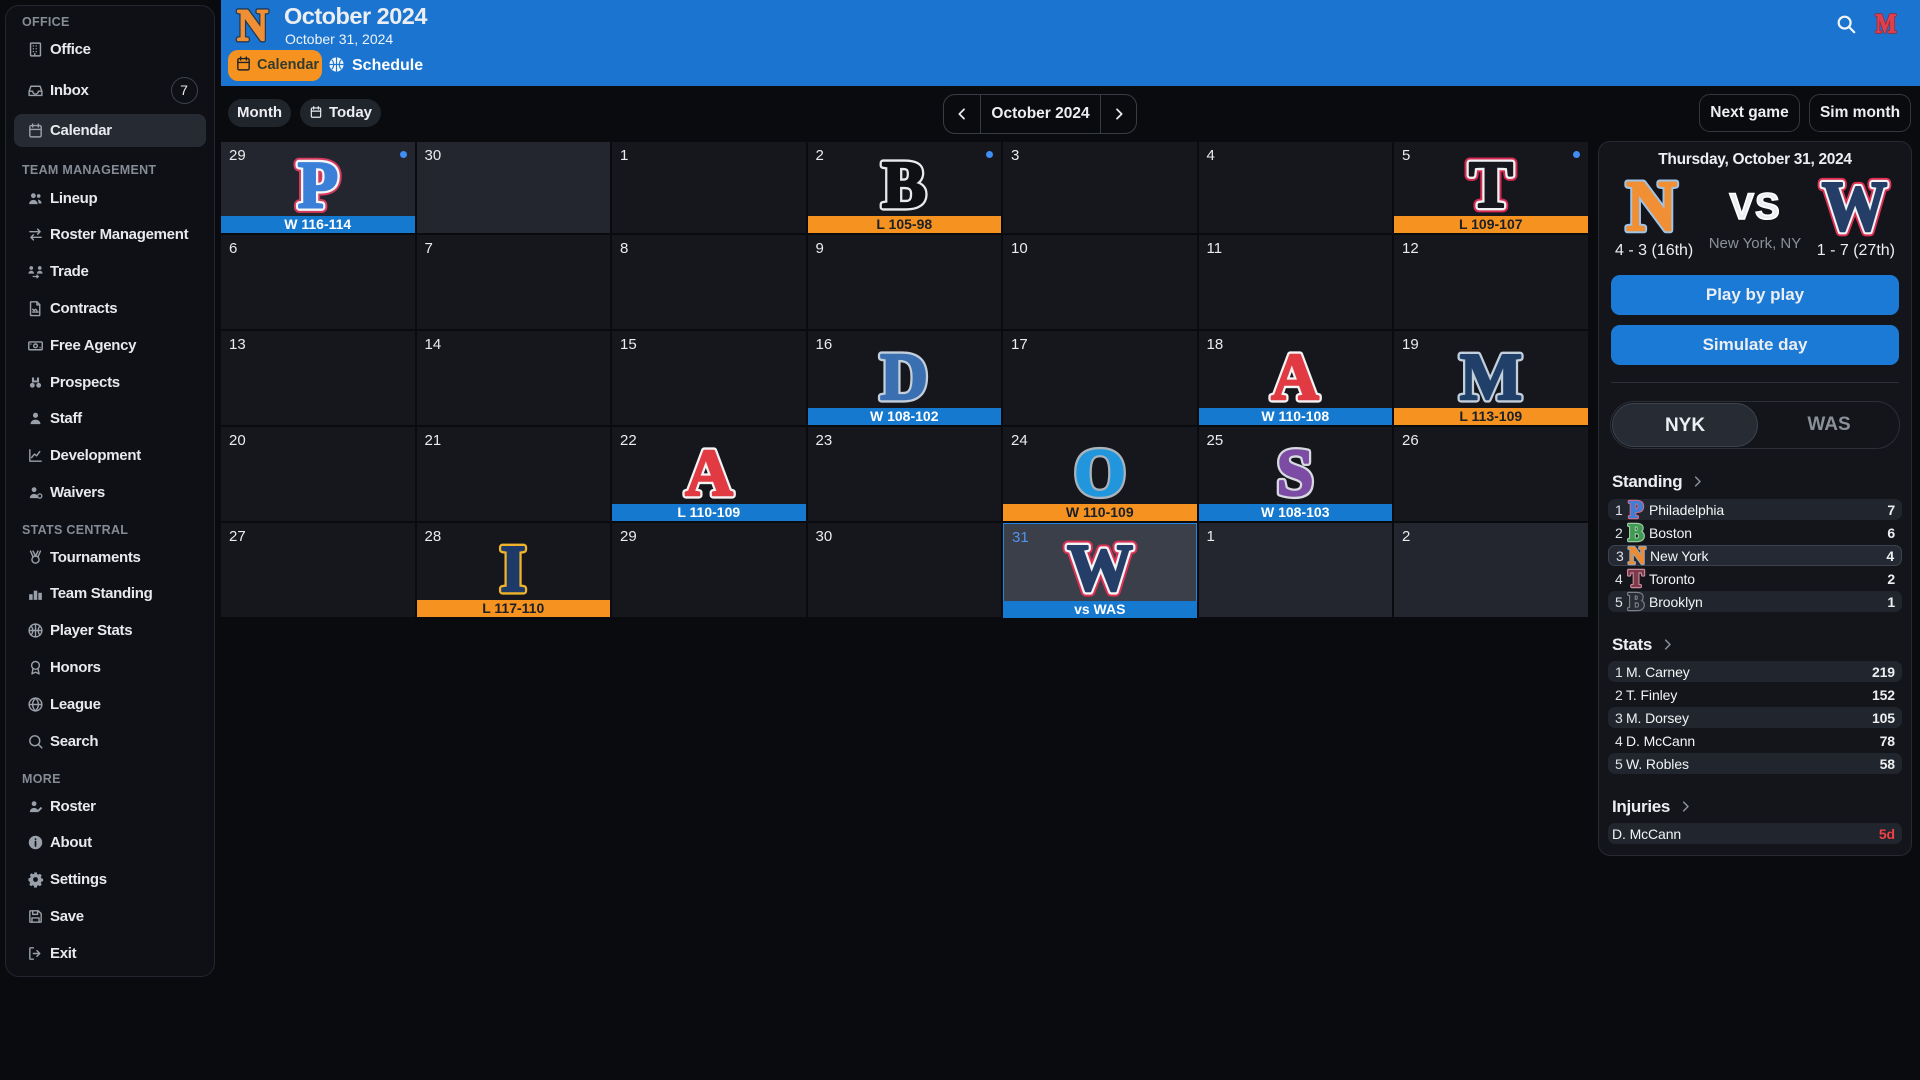 This screenshot has height=1080, width=1920. What do you see at coordinates (1295, 474) in the screenshot?
I see `svg-text: S` at bounding box center [1295, 474].